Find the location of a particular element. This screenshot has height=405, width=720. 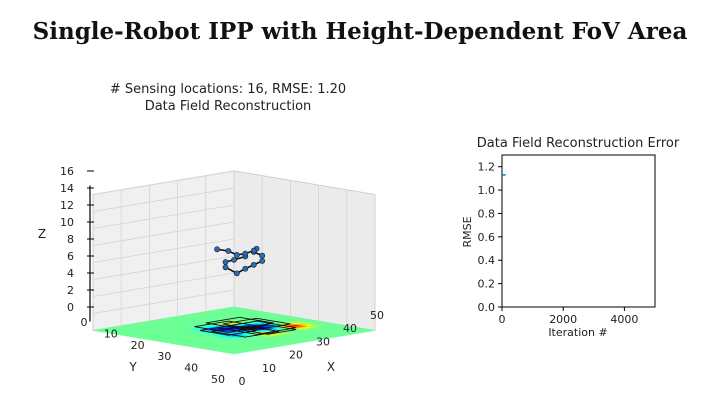

rmse-y-tick-label: 1.2 is located at coordinates (487, 167).